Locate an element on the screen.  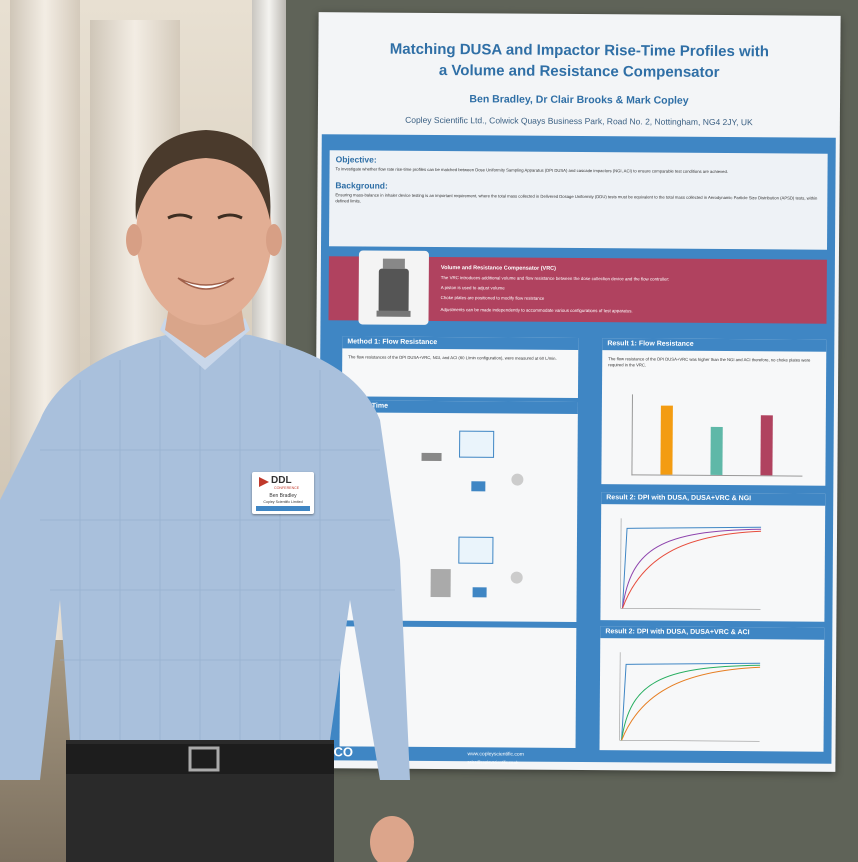
poster-title-line2: a Volume and Resistance Compensator is located at coordinates (579, 71).